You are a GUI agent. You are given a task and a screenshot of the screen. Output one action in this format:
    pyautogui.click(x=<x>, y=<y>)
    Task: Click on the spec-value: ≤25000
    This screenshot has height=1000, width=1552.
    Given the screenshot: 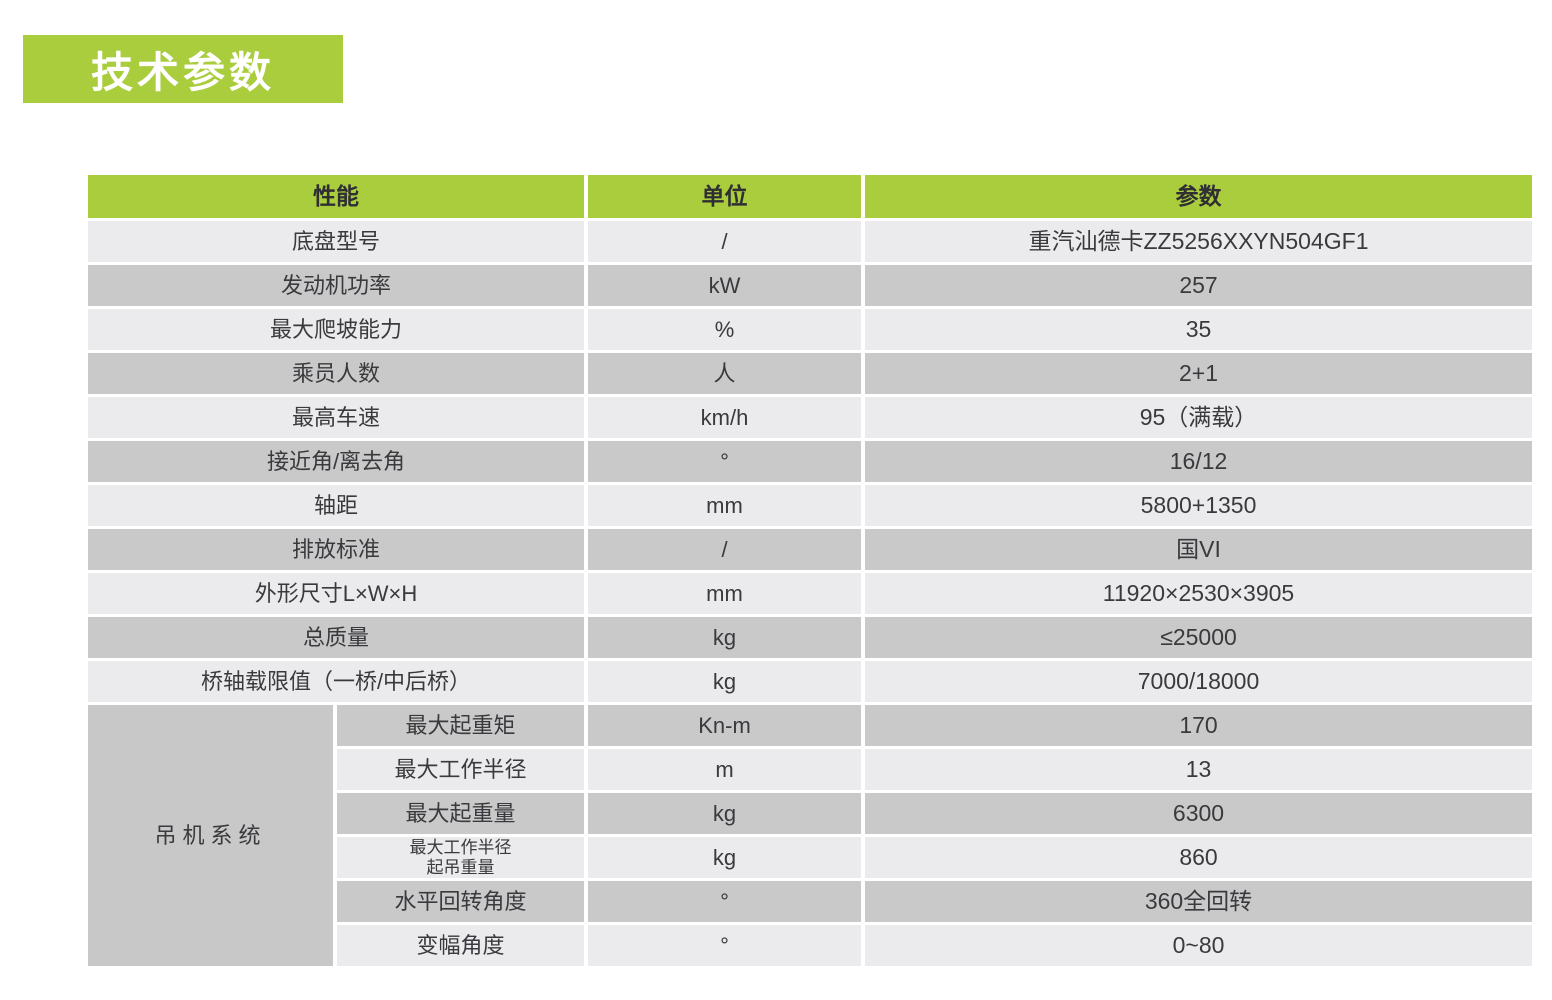 What is the action you would take?
    pyautogui.click(x=1198, y=637)
    